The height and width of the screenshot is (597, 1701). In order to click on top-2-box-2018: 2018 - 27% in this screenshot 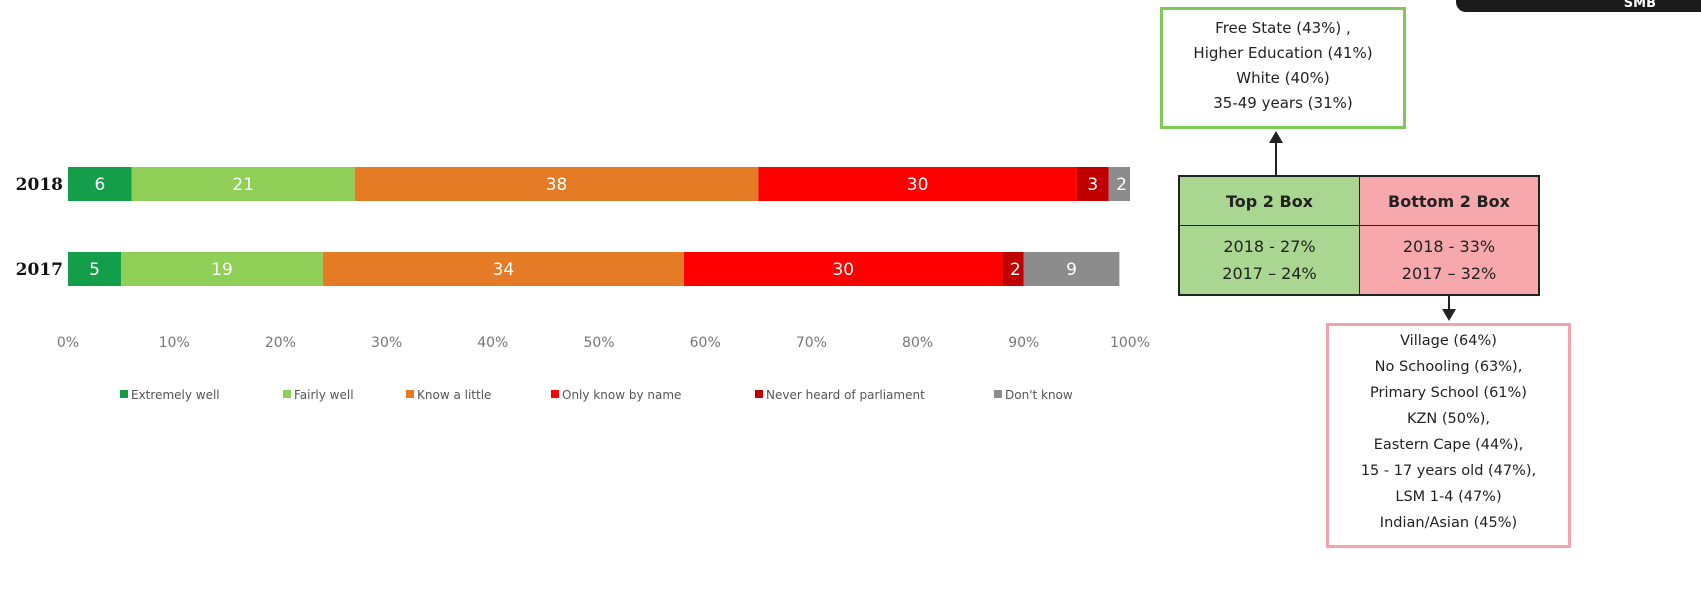, I will do `click(1269, 246)`.